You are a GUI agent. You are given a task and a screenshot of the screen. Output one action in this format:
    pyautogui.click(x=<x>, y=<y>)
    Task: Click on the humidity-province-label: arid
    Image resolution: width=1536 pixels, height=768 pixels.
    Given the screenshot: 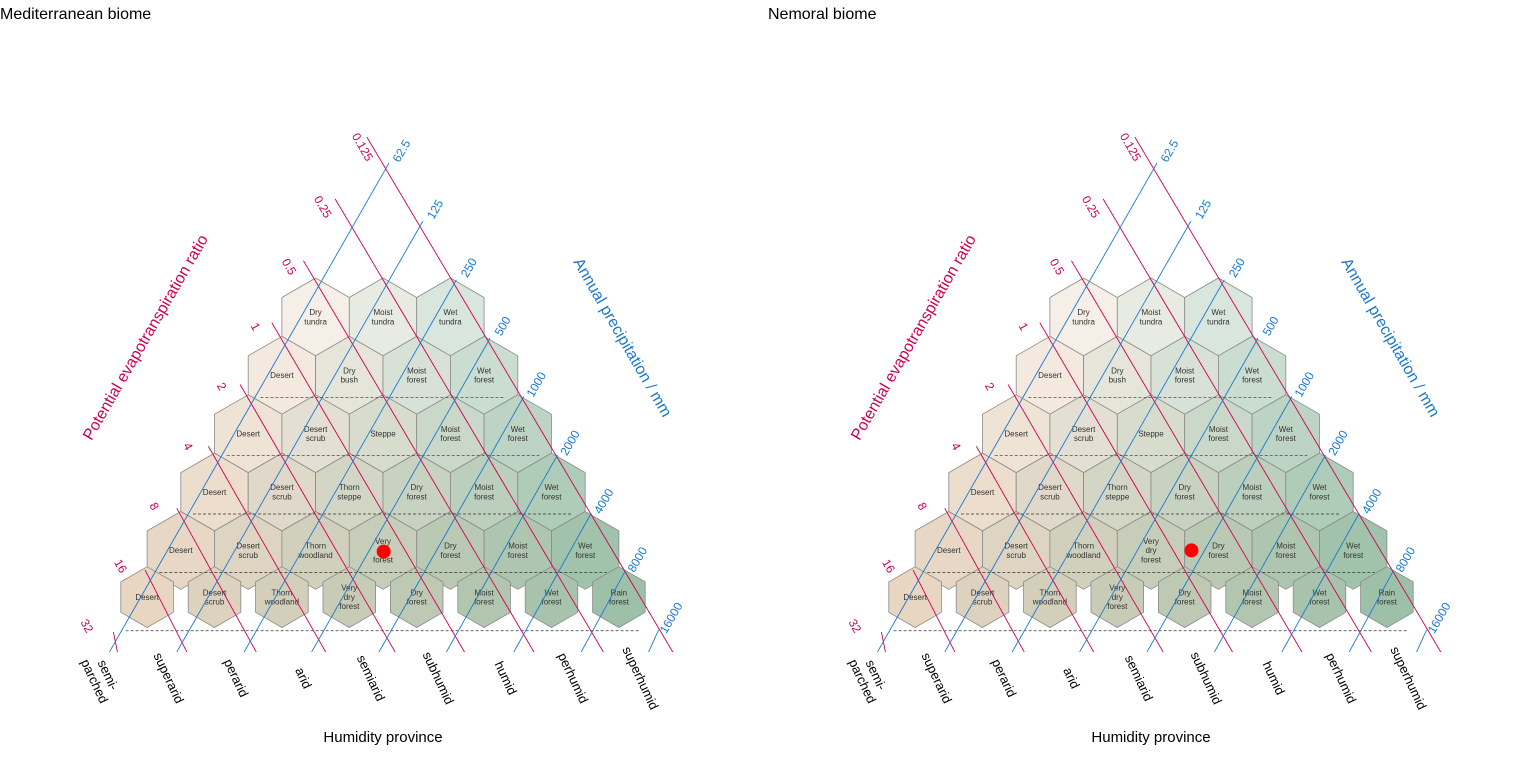 What is the action you would take?
    pyautogui.click(x=1071, y=678)
    